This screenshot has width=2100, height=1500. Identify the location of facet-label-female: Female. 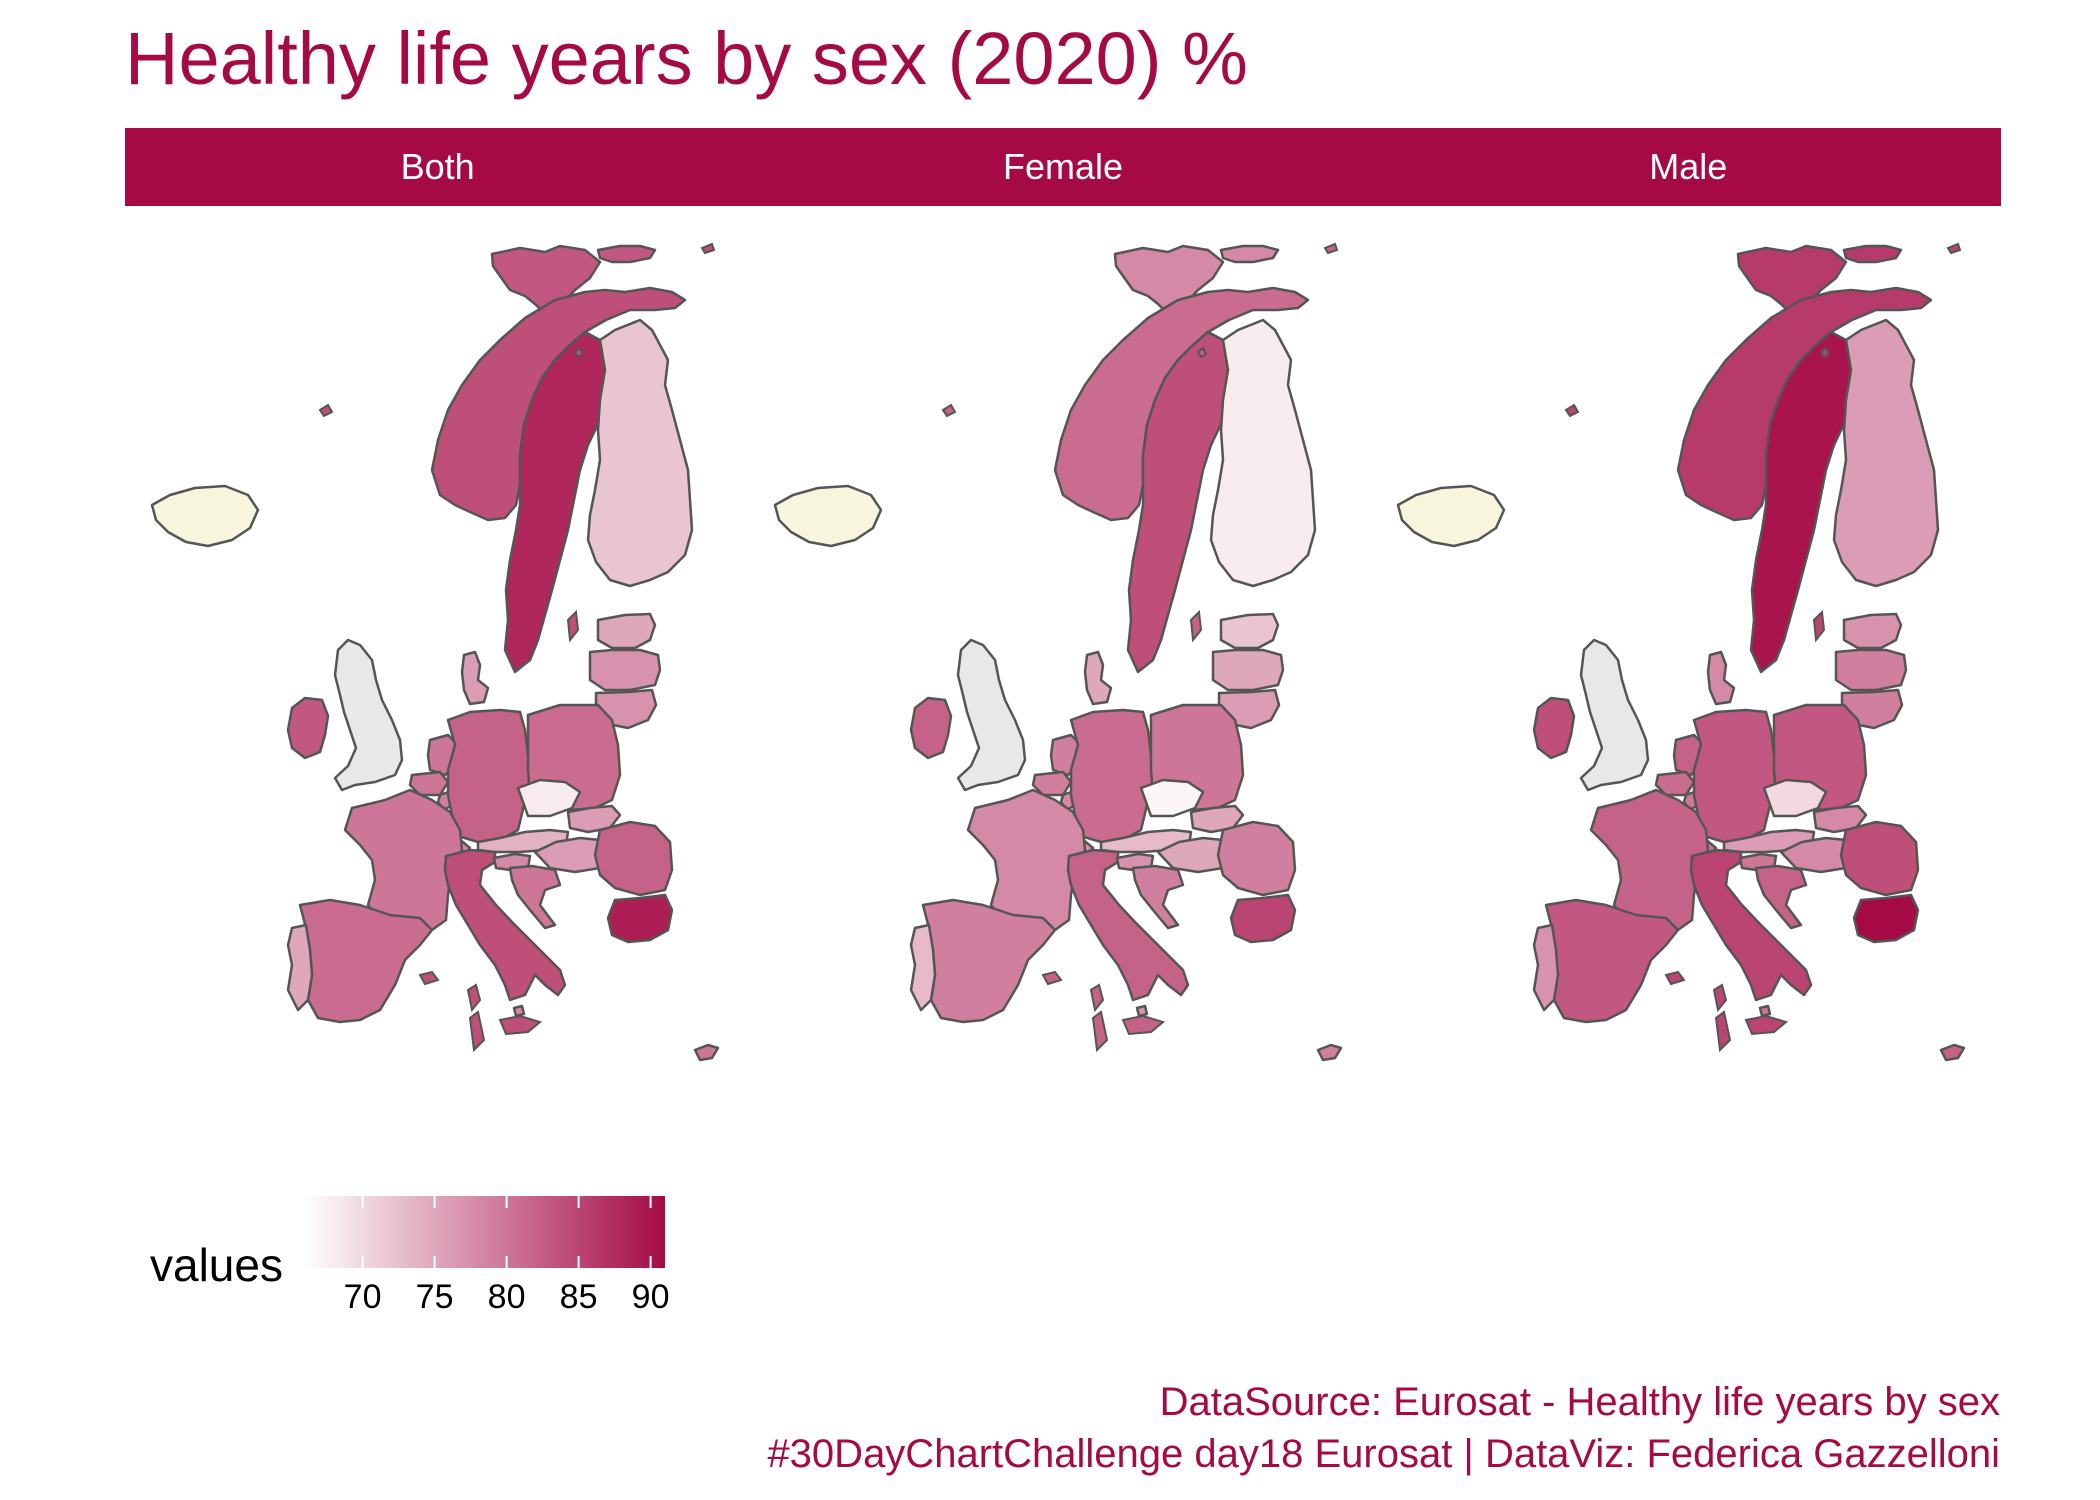
(1063, 166).